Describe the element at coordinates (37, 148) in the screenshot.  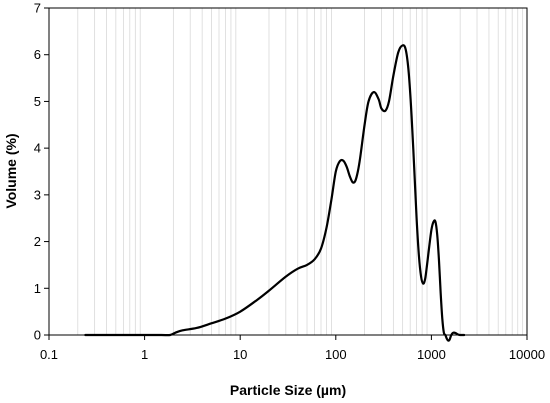
I see `y-tick-label: 4` at that location.